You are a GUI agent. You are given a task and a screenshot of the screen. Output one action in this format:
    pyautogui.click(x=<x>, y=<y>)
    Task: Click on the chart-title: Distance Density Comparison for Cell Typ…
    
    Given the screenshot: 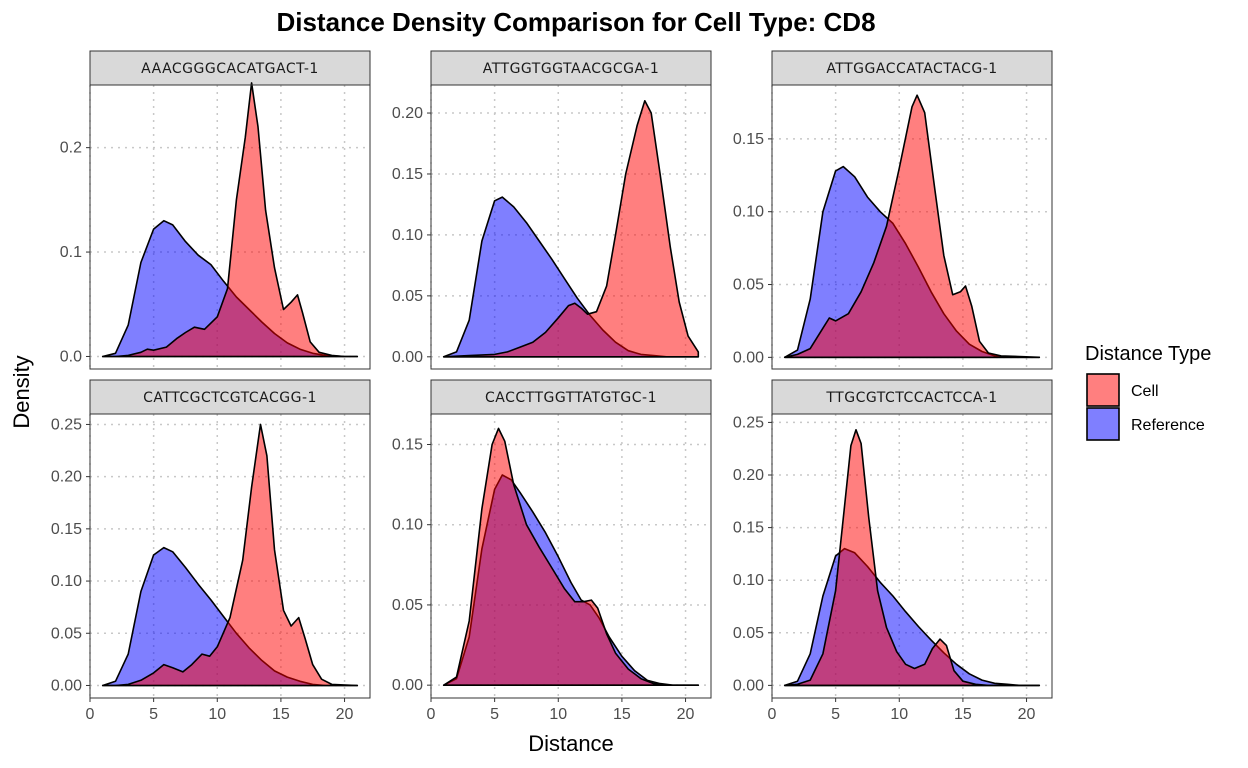 What is the action you would take?
    pyautogui.click(x=575, y=22)
    